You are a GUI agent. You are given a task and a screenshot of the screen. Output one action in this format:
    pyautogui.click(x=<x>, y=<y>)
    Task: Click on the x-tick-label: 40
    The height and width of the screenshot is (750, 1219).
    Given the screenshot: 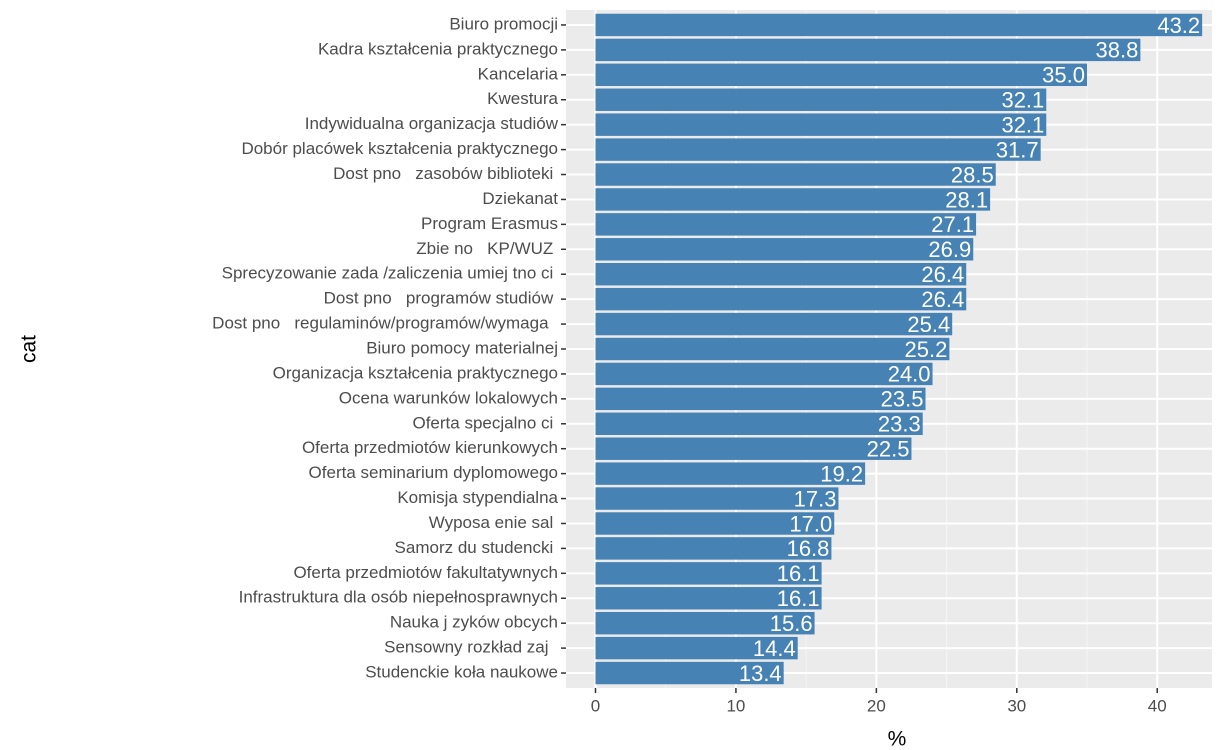 What is the action you would take?
    pyautogui.click(x=1157, y=705)
    